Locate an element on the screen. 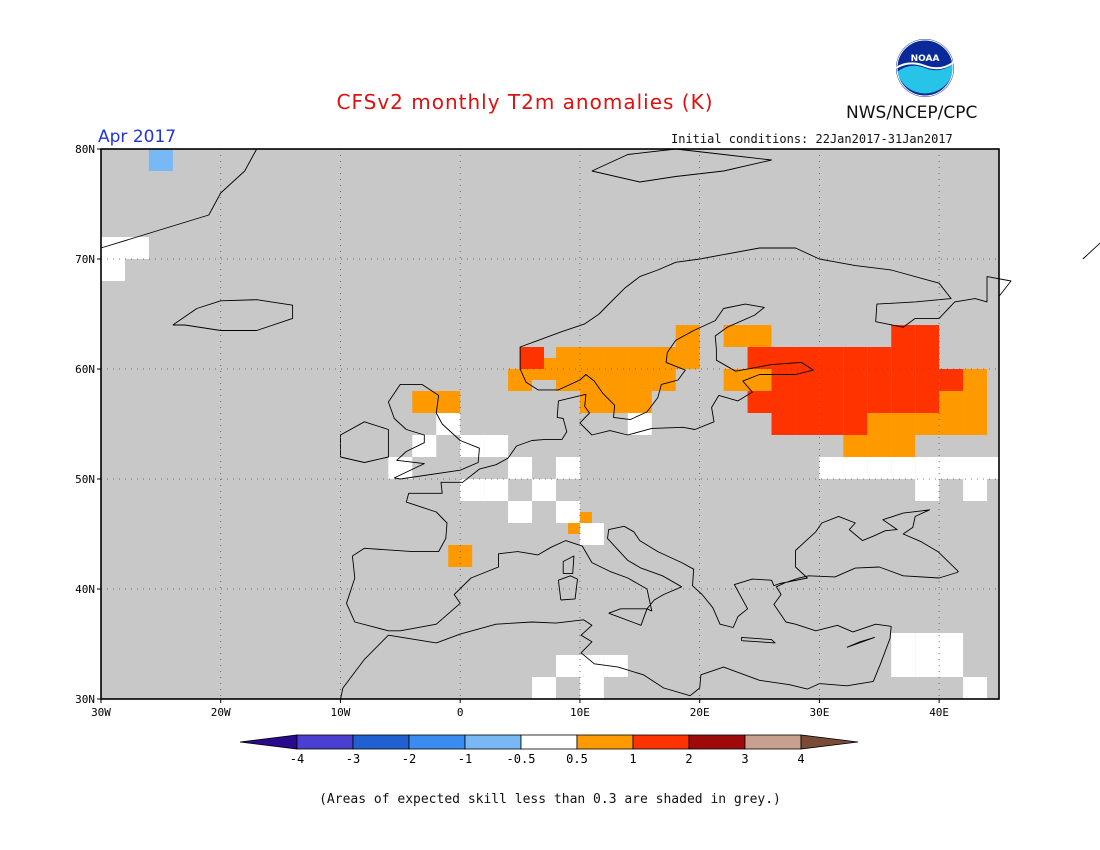  agency-label: NWS/NCEP/CPC is located at coordinates (912, 113).